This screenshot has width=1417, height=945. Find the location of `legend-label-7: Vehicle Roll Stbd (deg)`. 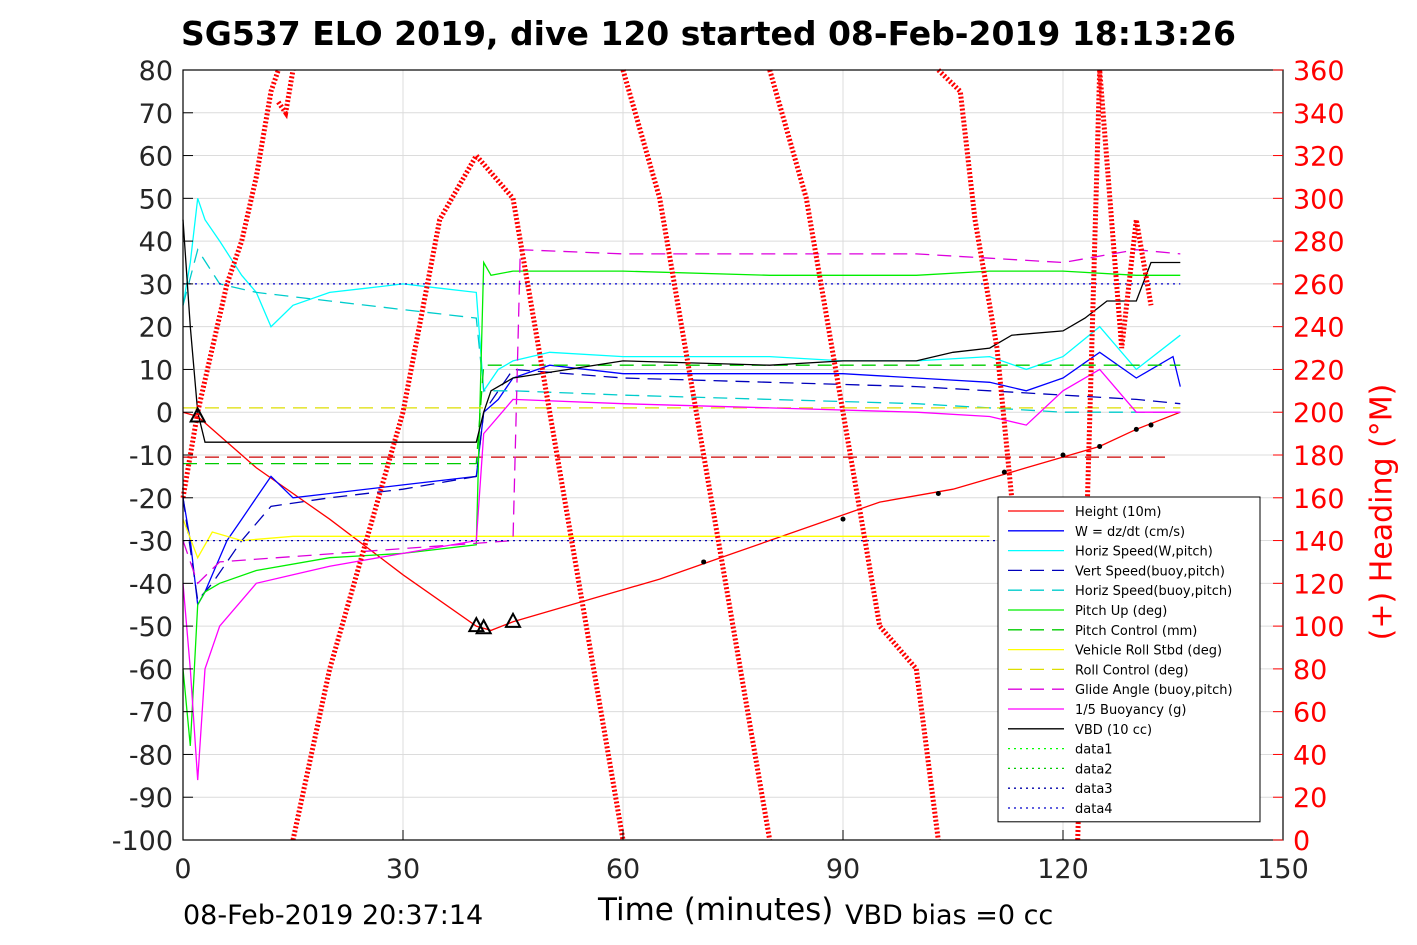

legend-label-7: Vehicle Roll Stbd (deg) is located at coordinates (1148, 651).